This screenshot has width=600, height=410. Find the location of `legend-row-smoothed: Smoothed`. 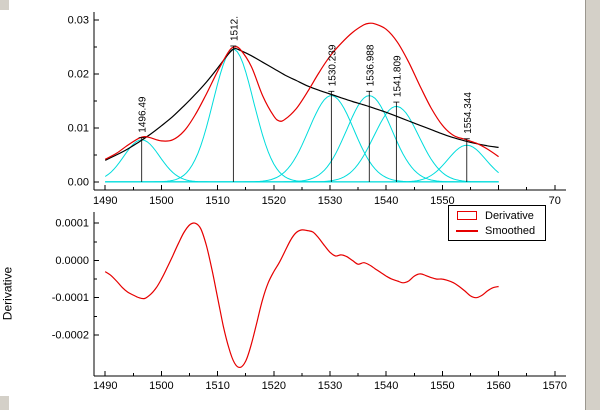

legend-row-smoothed: Smoothed is located at coordinates (500, 230).